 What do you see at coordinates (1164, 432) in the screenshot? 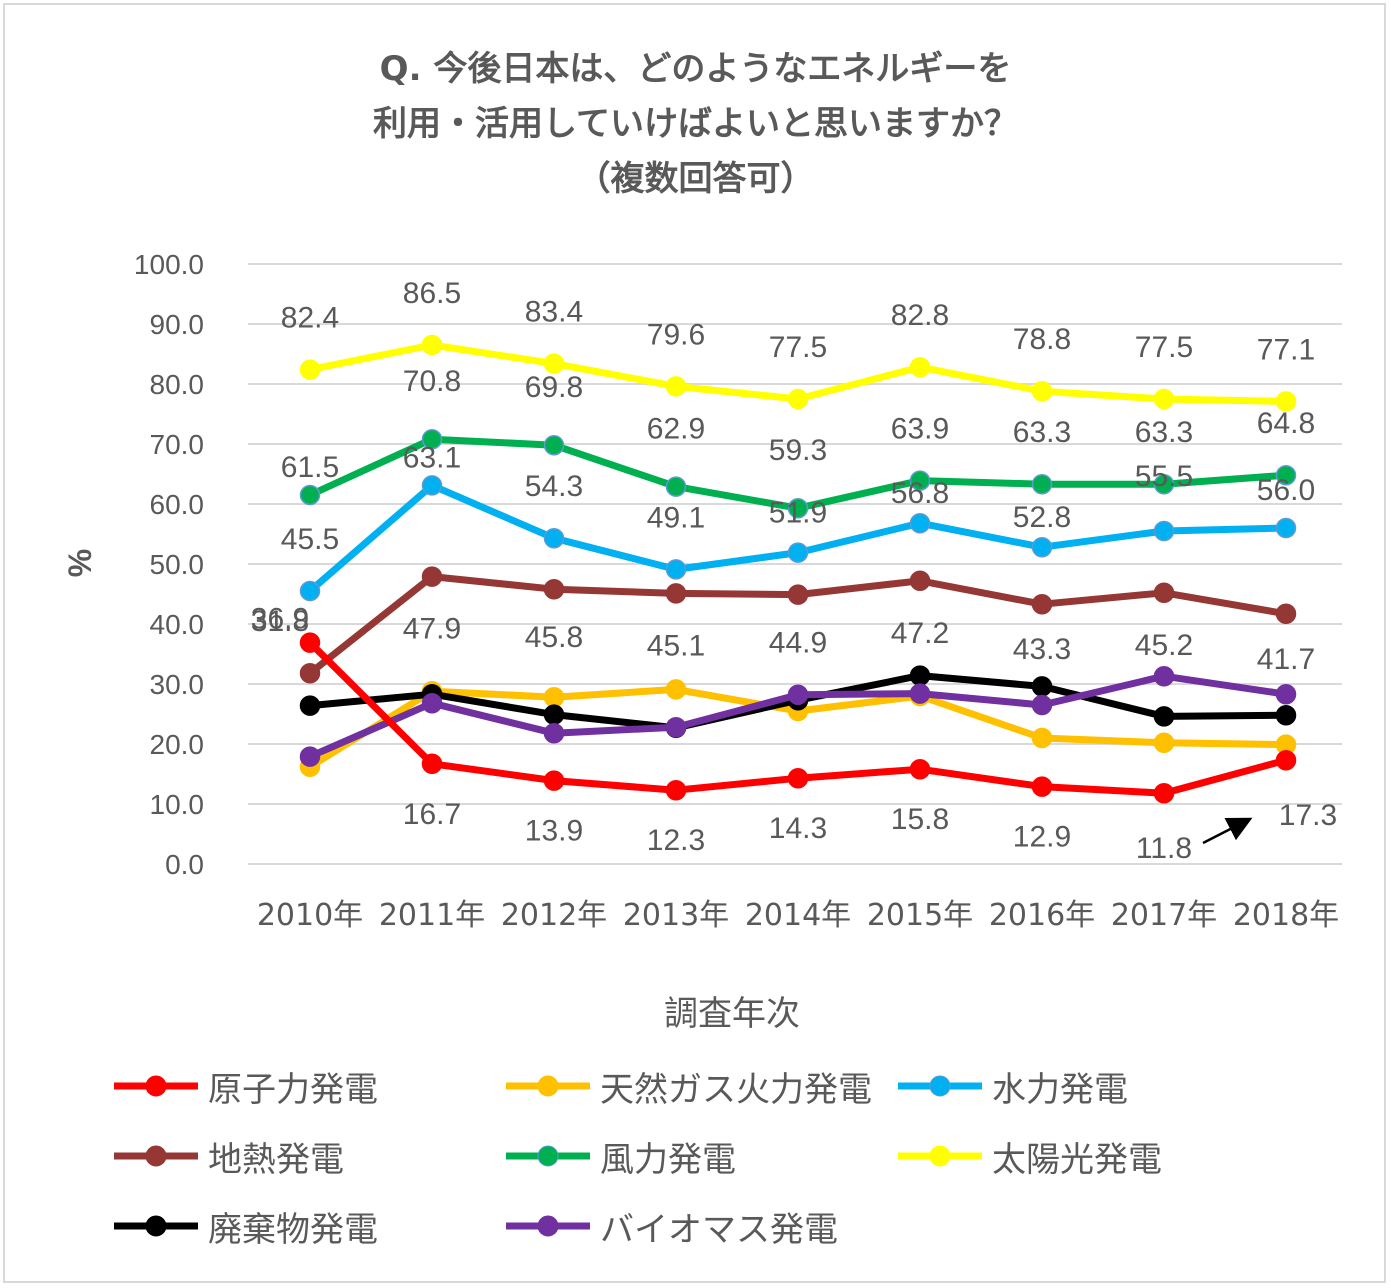
I see `data-label: 63.3` at bounding box center [1164, 432].